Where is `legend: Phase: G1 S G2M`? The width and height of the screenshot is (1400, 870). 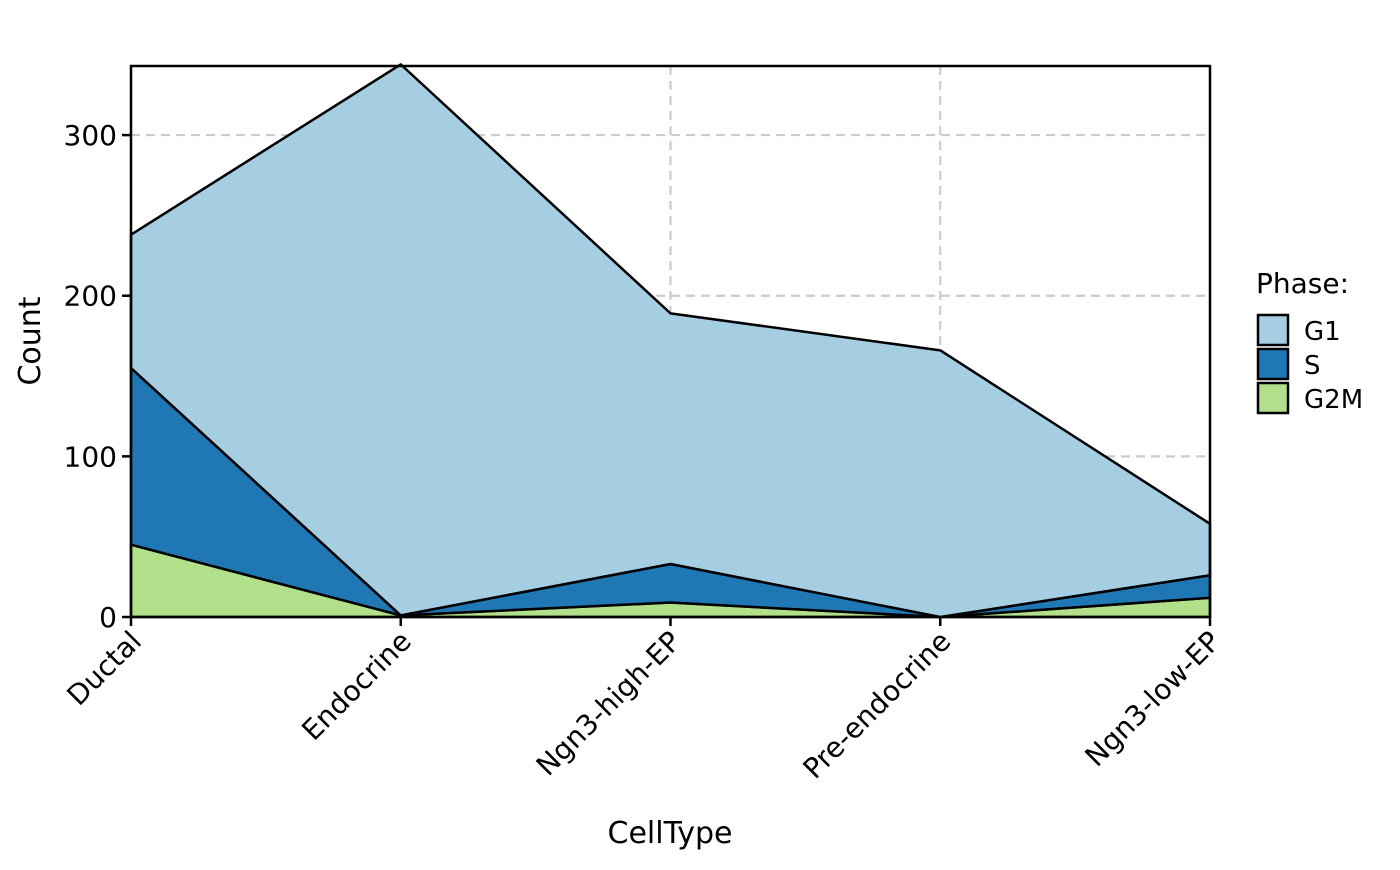 legend: Phase: G1 S G2M is located at coordinates (1309, 341).